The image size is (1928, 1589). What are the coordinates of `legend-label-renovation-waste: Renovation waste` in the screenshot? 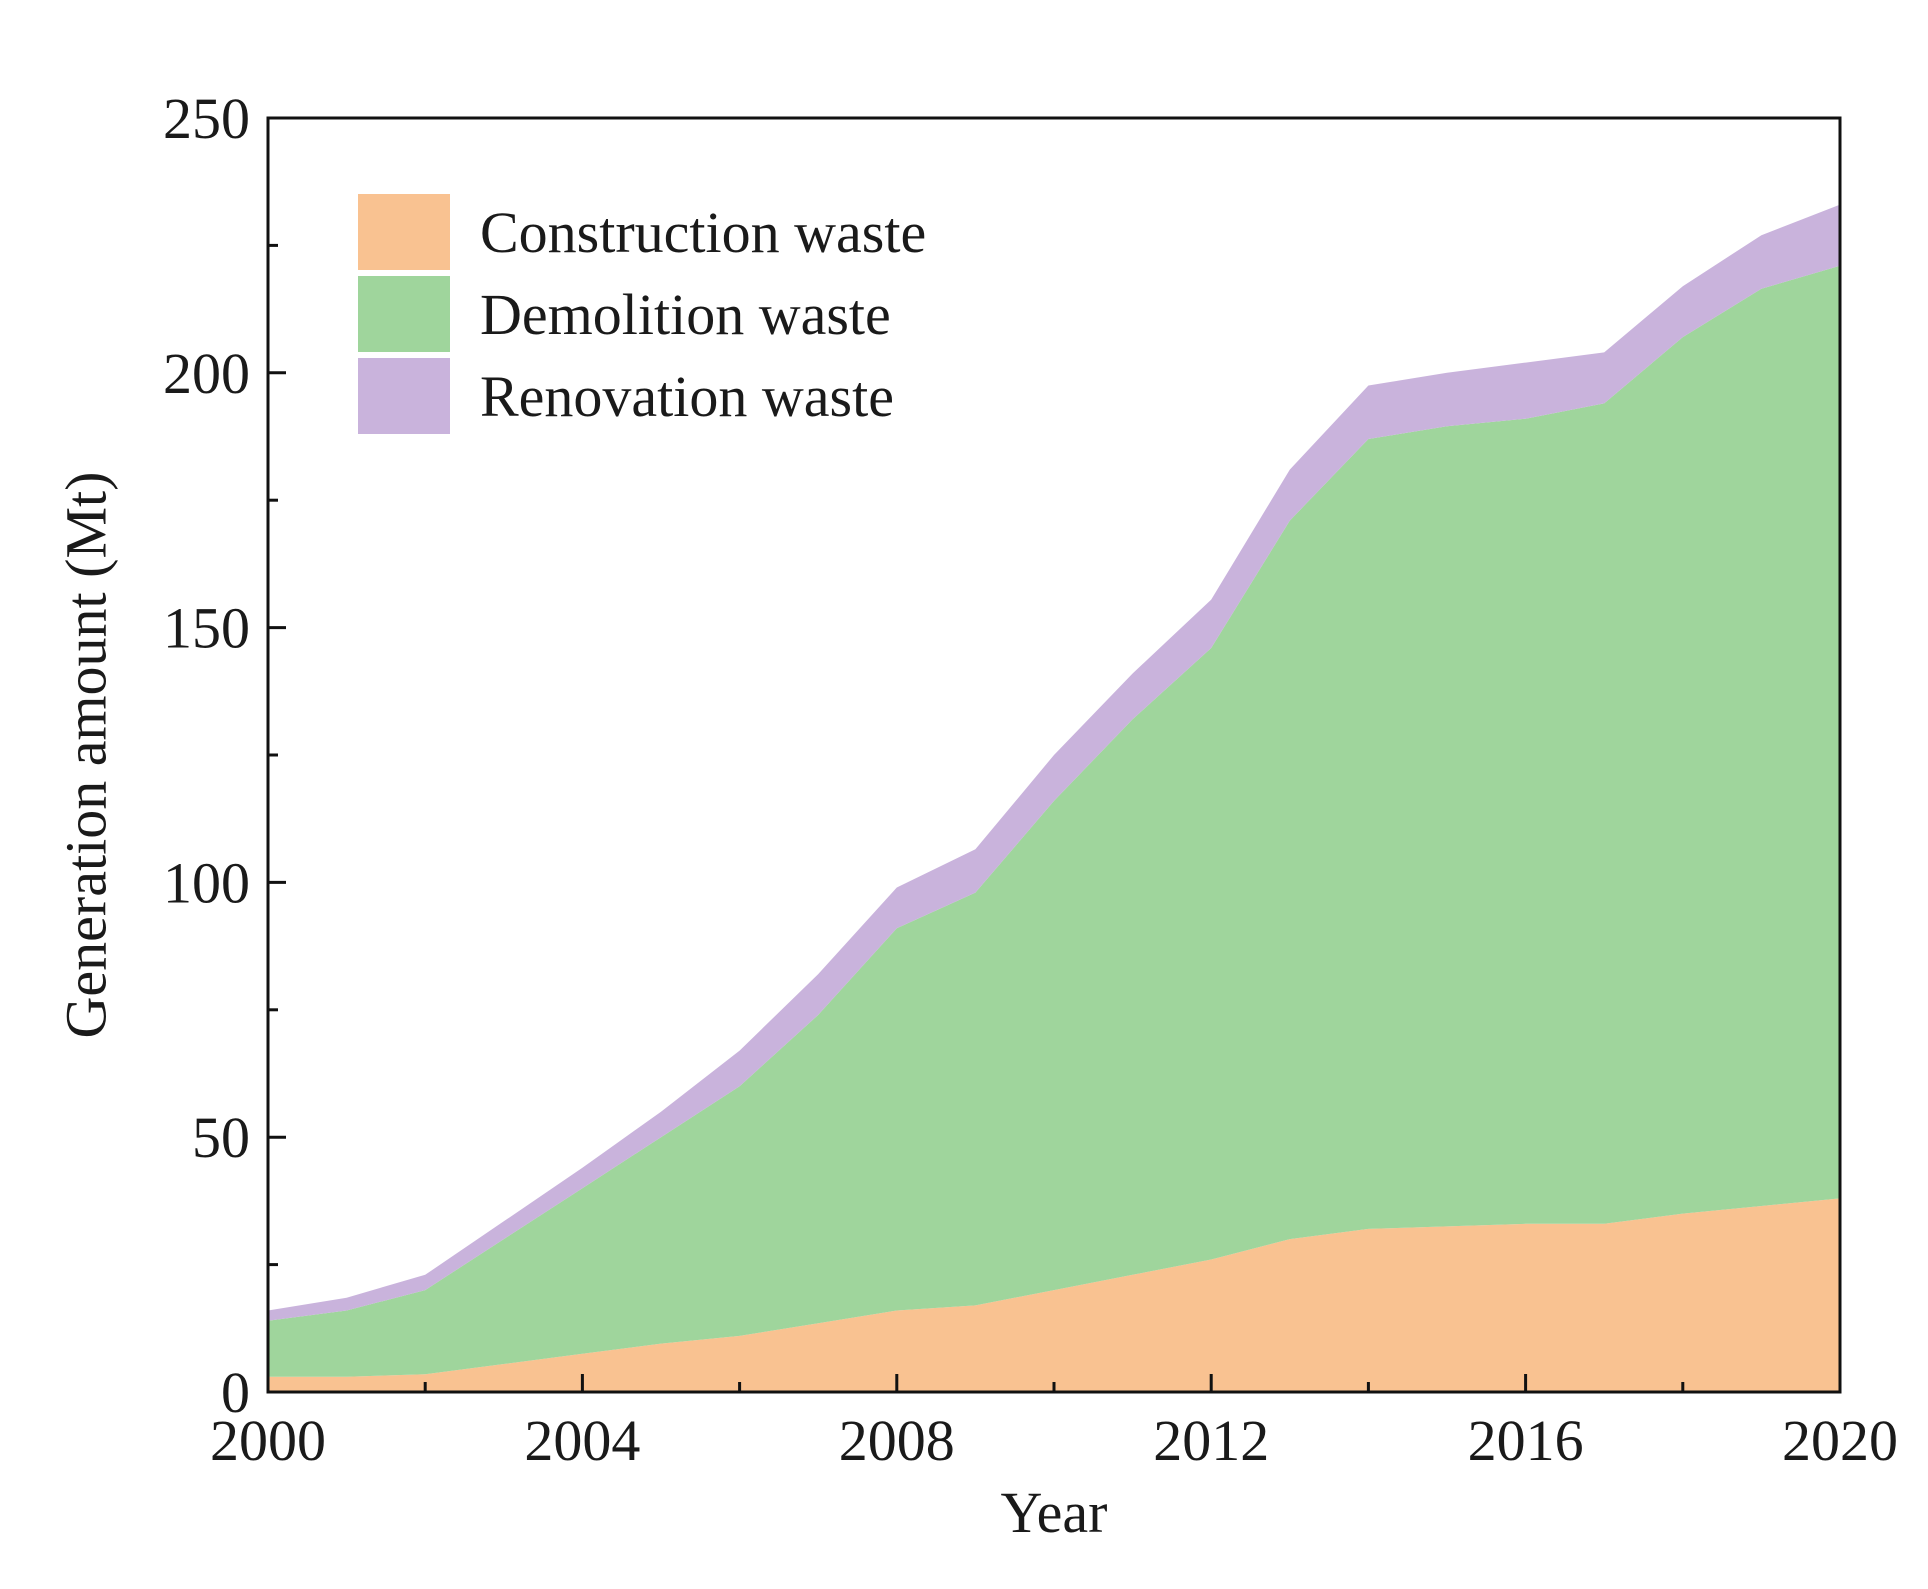 It's located at (687, 396).